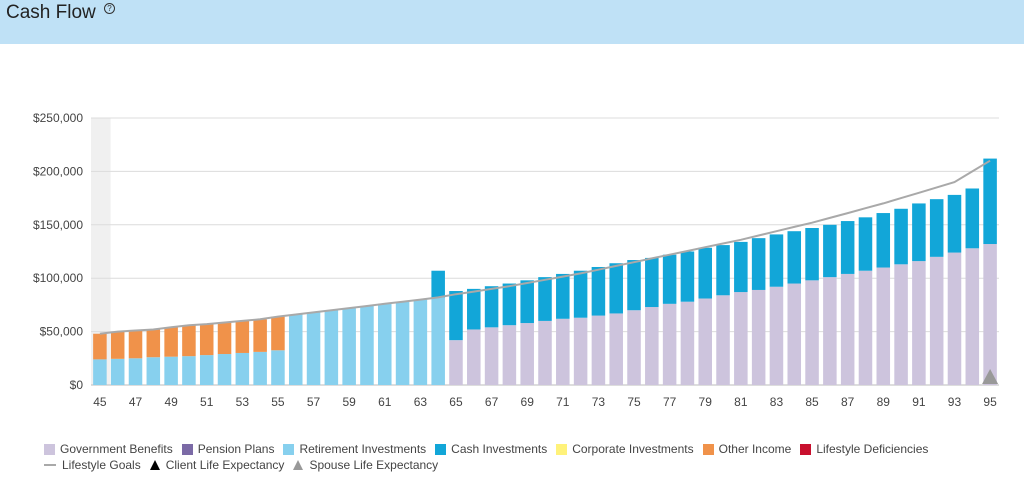 The image size is (1024, 496). I want to click on x-tick-label: 87, so click(848, 402).